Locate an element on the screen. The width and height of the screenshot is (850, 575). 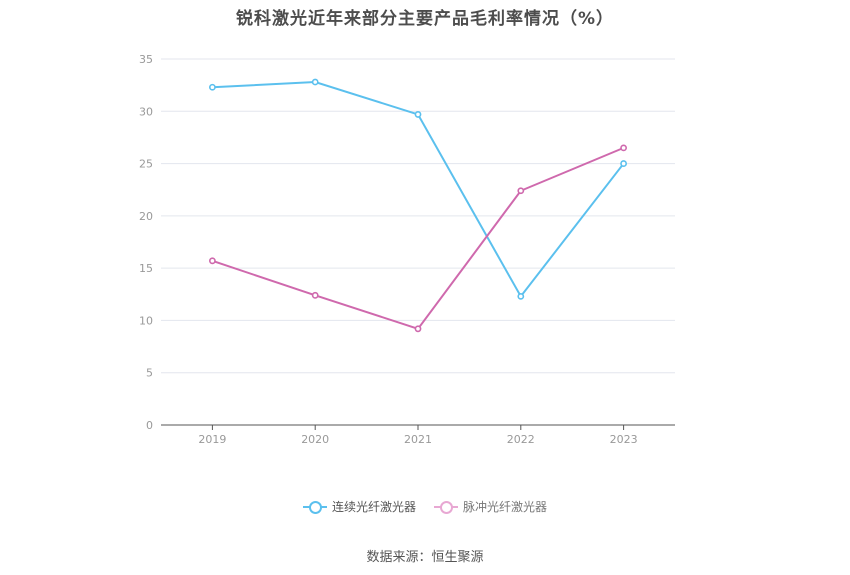
legend-item-pulsed: 脉冲光纤激光器 is located at coordinates (490, 506).